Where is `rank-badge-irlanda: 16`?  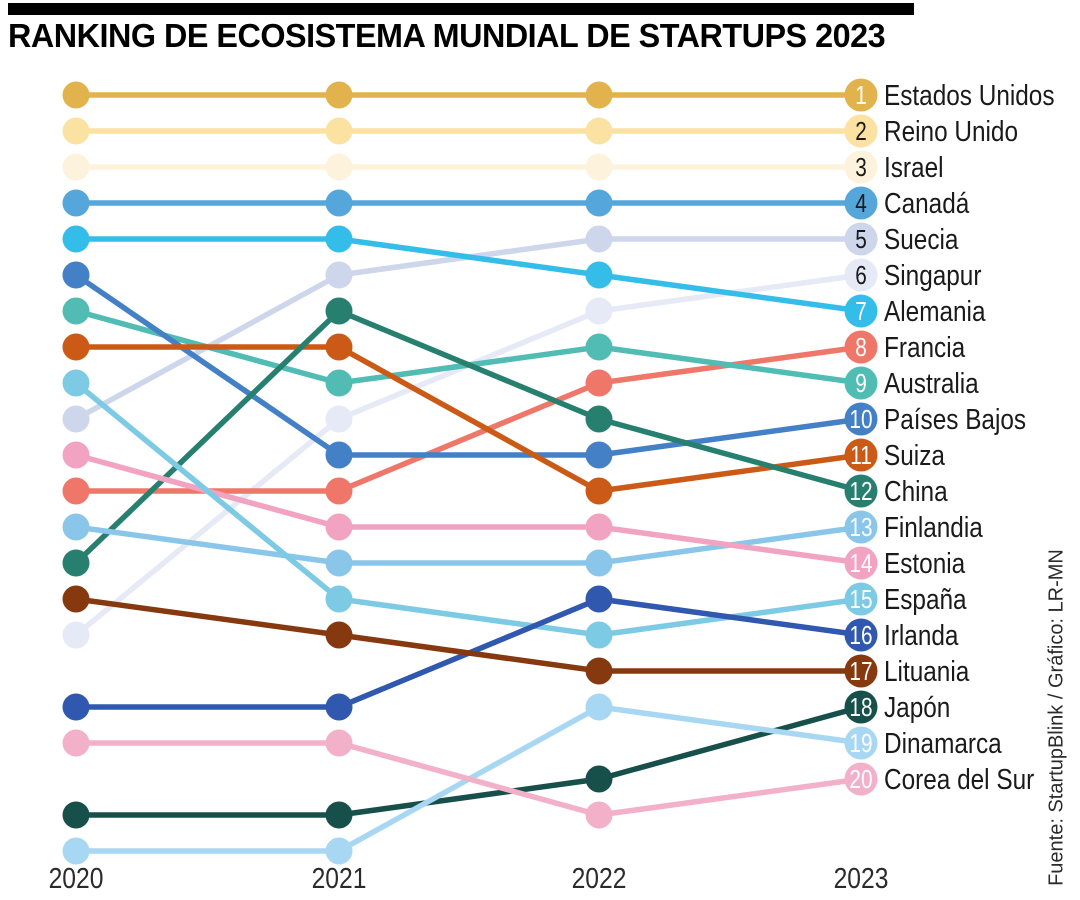
rank-badge-irlanda: 16 is located at coordinates (861, 635).